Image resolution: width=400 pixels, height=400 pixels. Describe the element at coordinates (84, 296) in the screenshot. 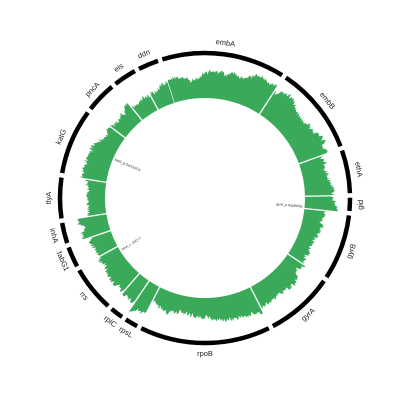

I see `gene-label-rrs: rrs` at that location.